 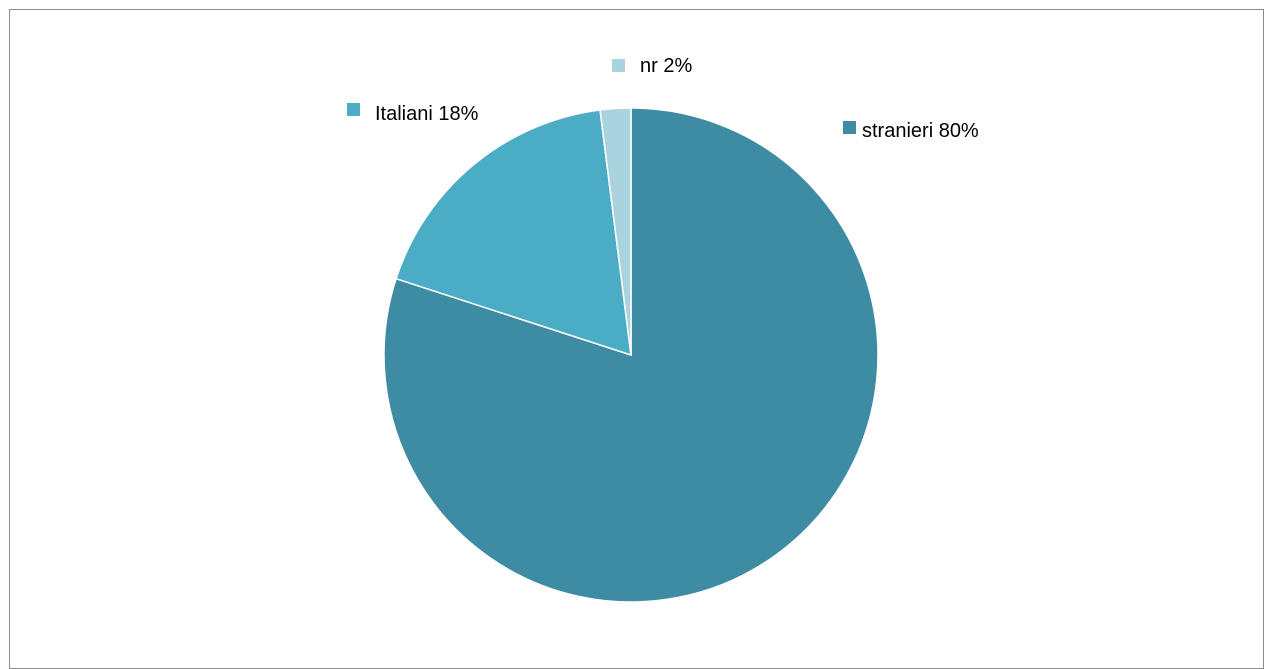 I want to click on pie-labels: stranieri 80% Italiani 18% nr 2%, so click(x=663, y=98).